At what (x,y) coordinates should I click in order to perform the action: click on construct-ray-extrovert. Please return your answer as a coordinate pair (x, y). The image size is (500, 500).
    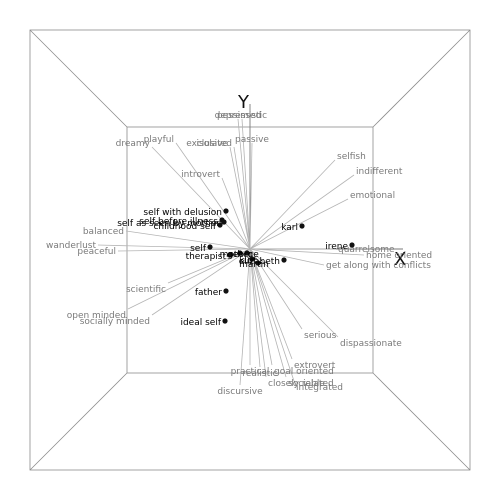
    Looking at the image, I should click on (271, 304).